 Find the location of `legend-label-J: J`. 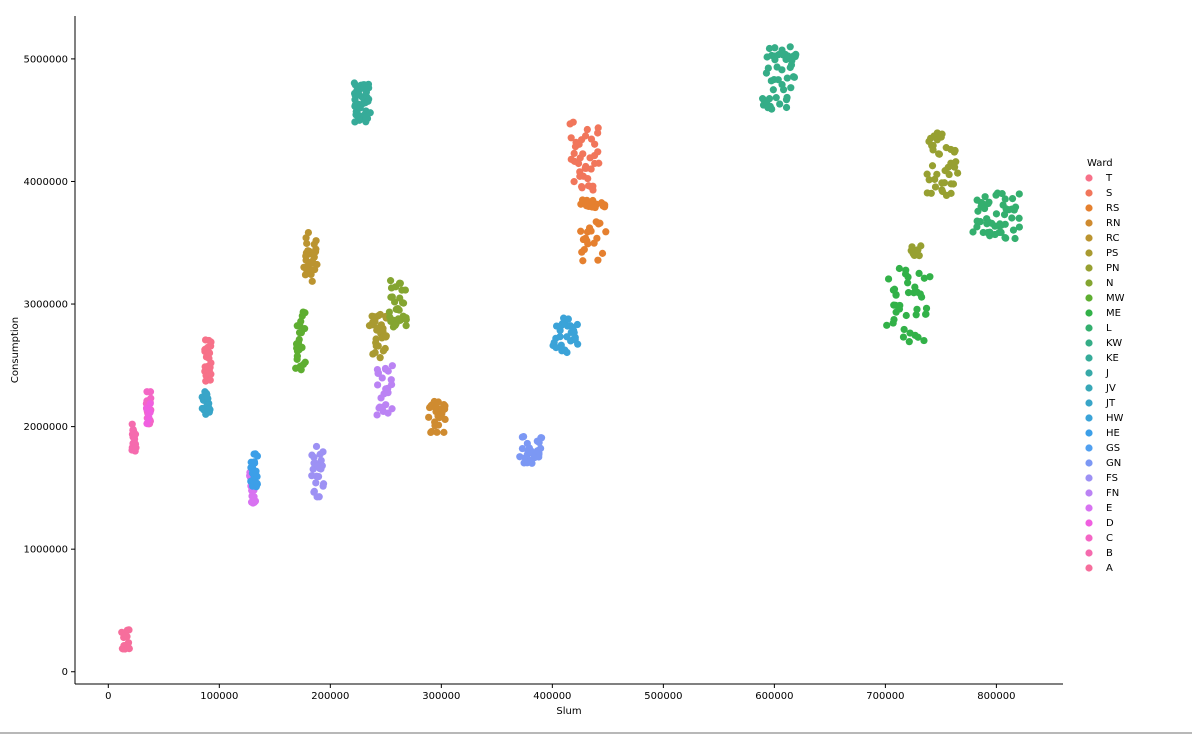

legend-label-J: J is located at coordinates (1107, 373).